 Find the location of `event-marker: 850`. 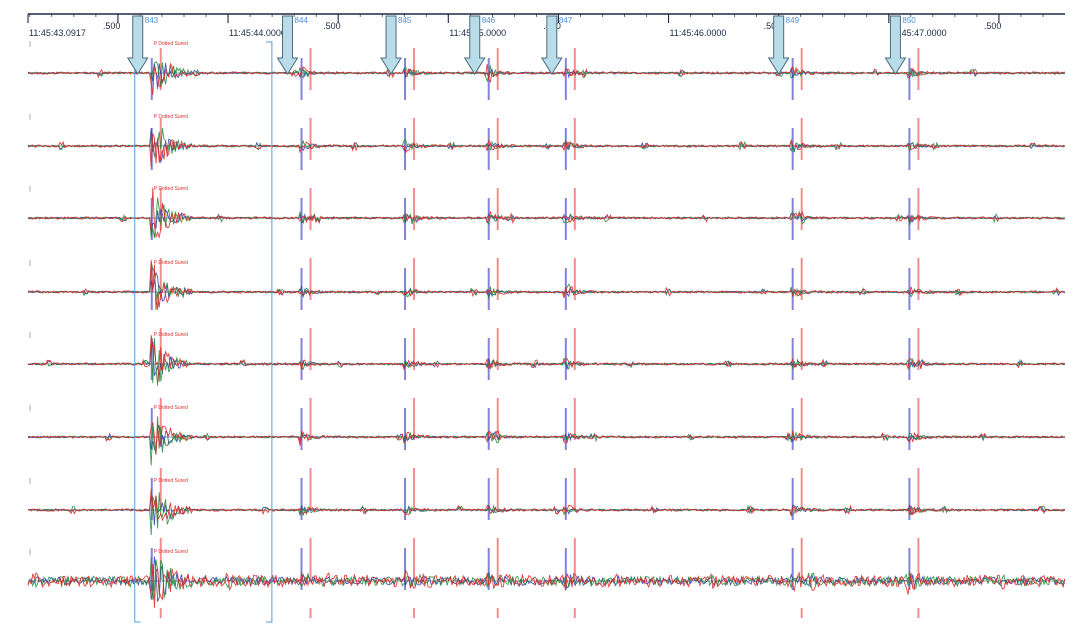

event-marker: 850 is located at coordinates (900, 45).